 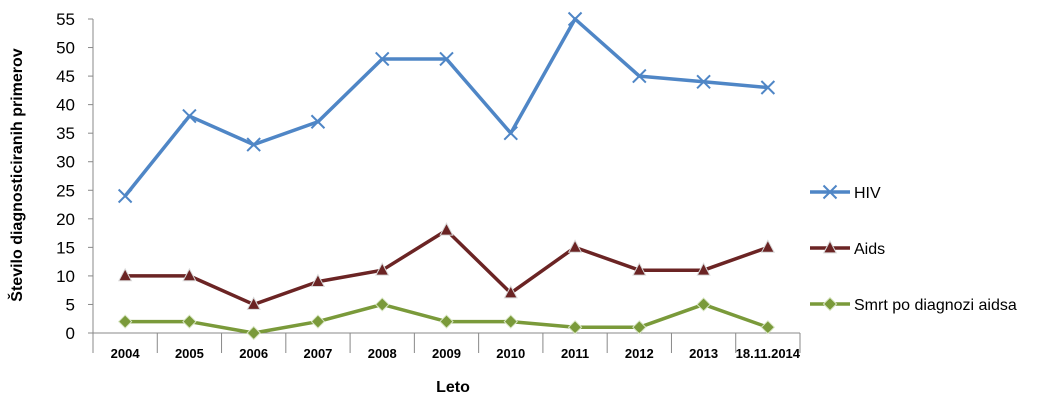 What do you see at coordinates (639, 353) in the screenshot?
I see `x-tick-label: 2012` at bounding box center [639, 353].